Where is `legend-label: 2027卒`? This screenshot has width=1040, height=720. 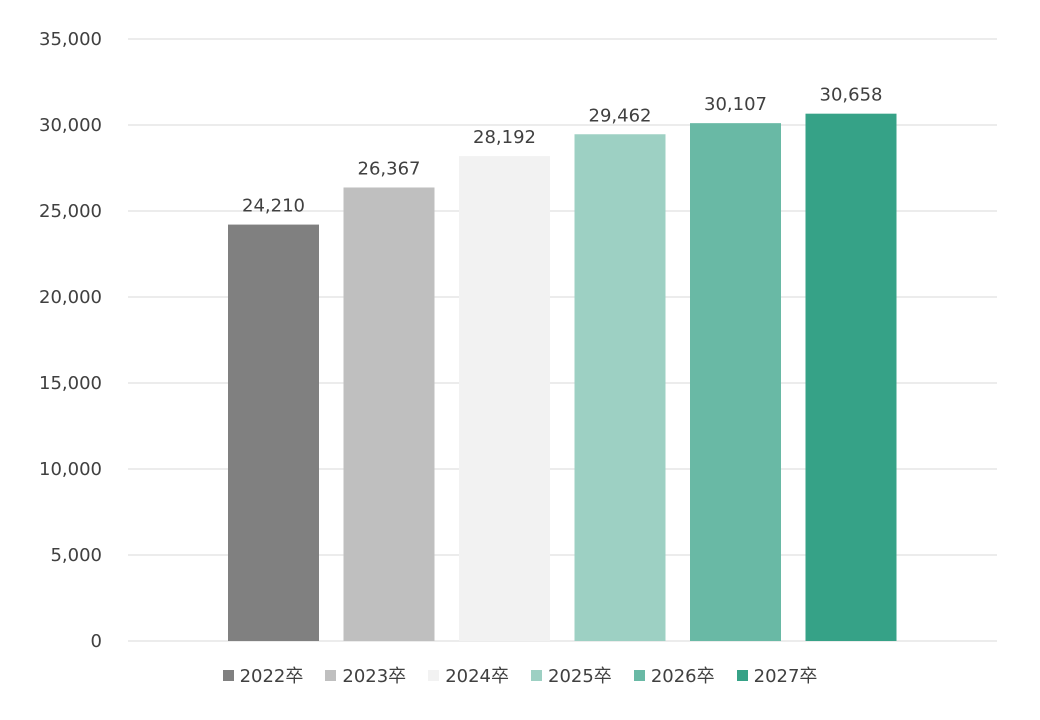
legend-label: 2027卒 is located at coordinates (785, 676).